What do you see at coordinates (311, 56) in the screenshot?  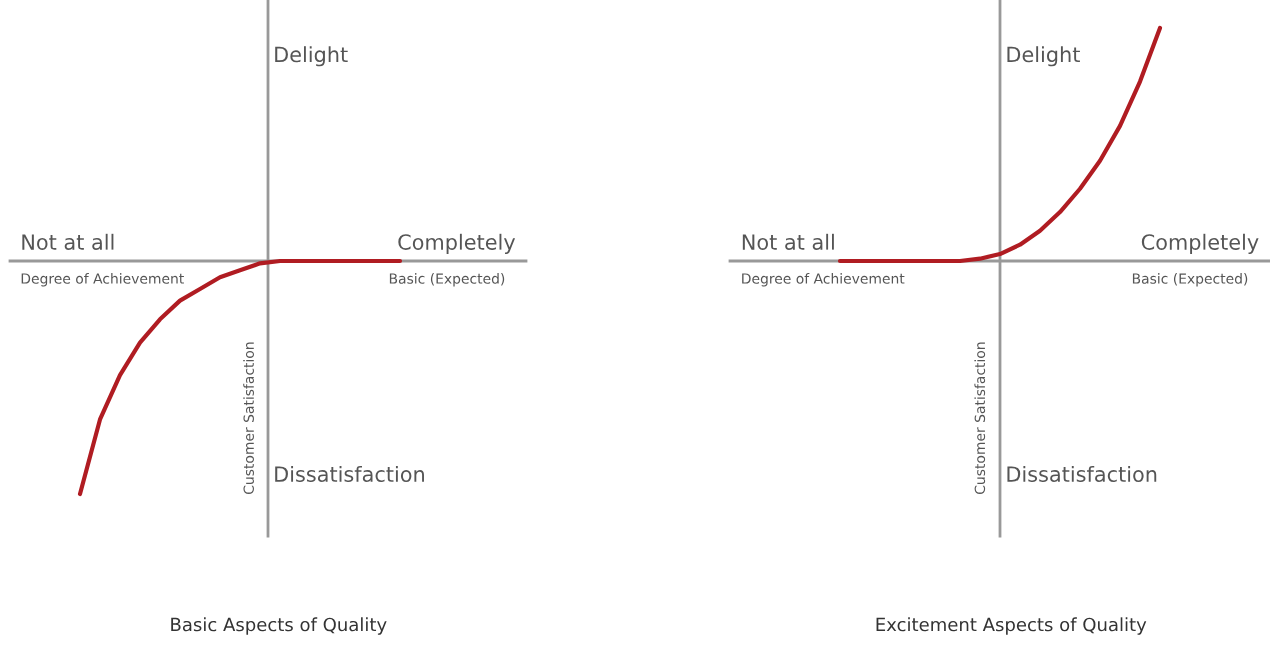 I see `text: Delight` at bounding box center [311, 56].